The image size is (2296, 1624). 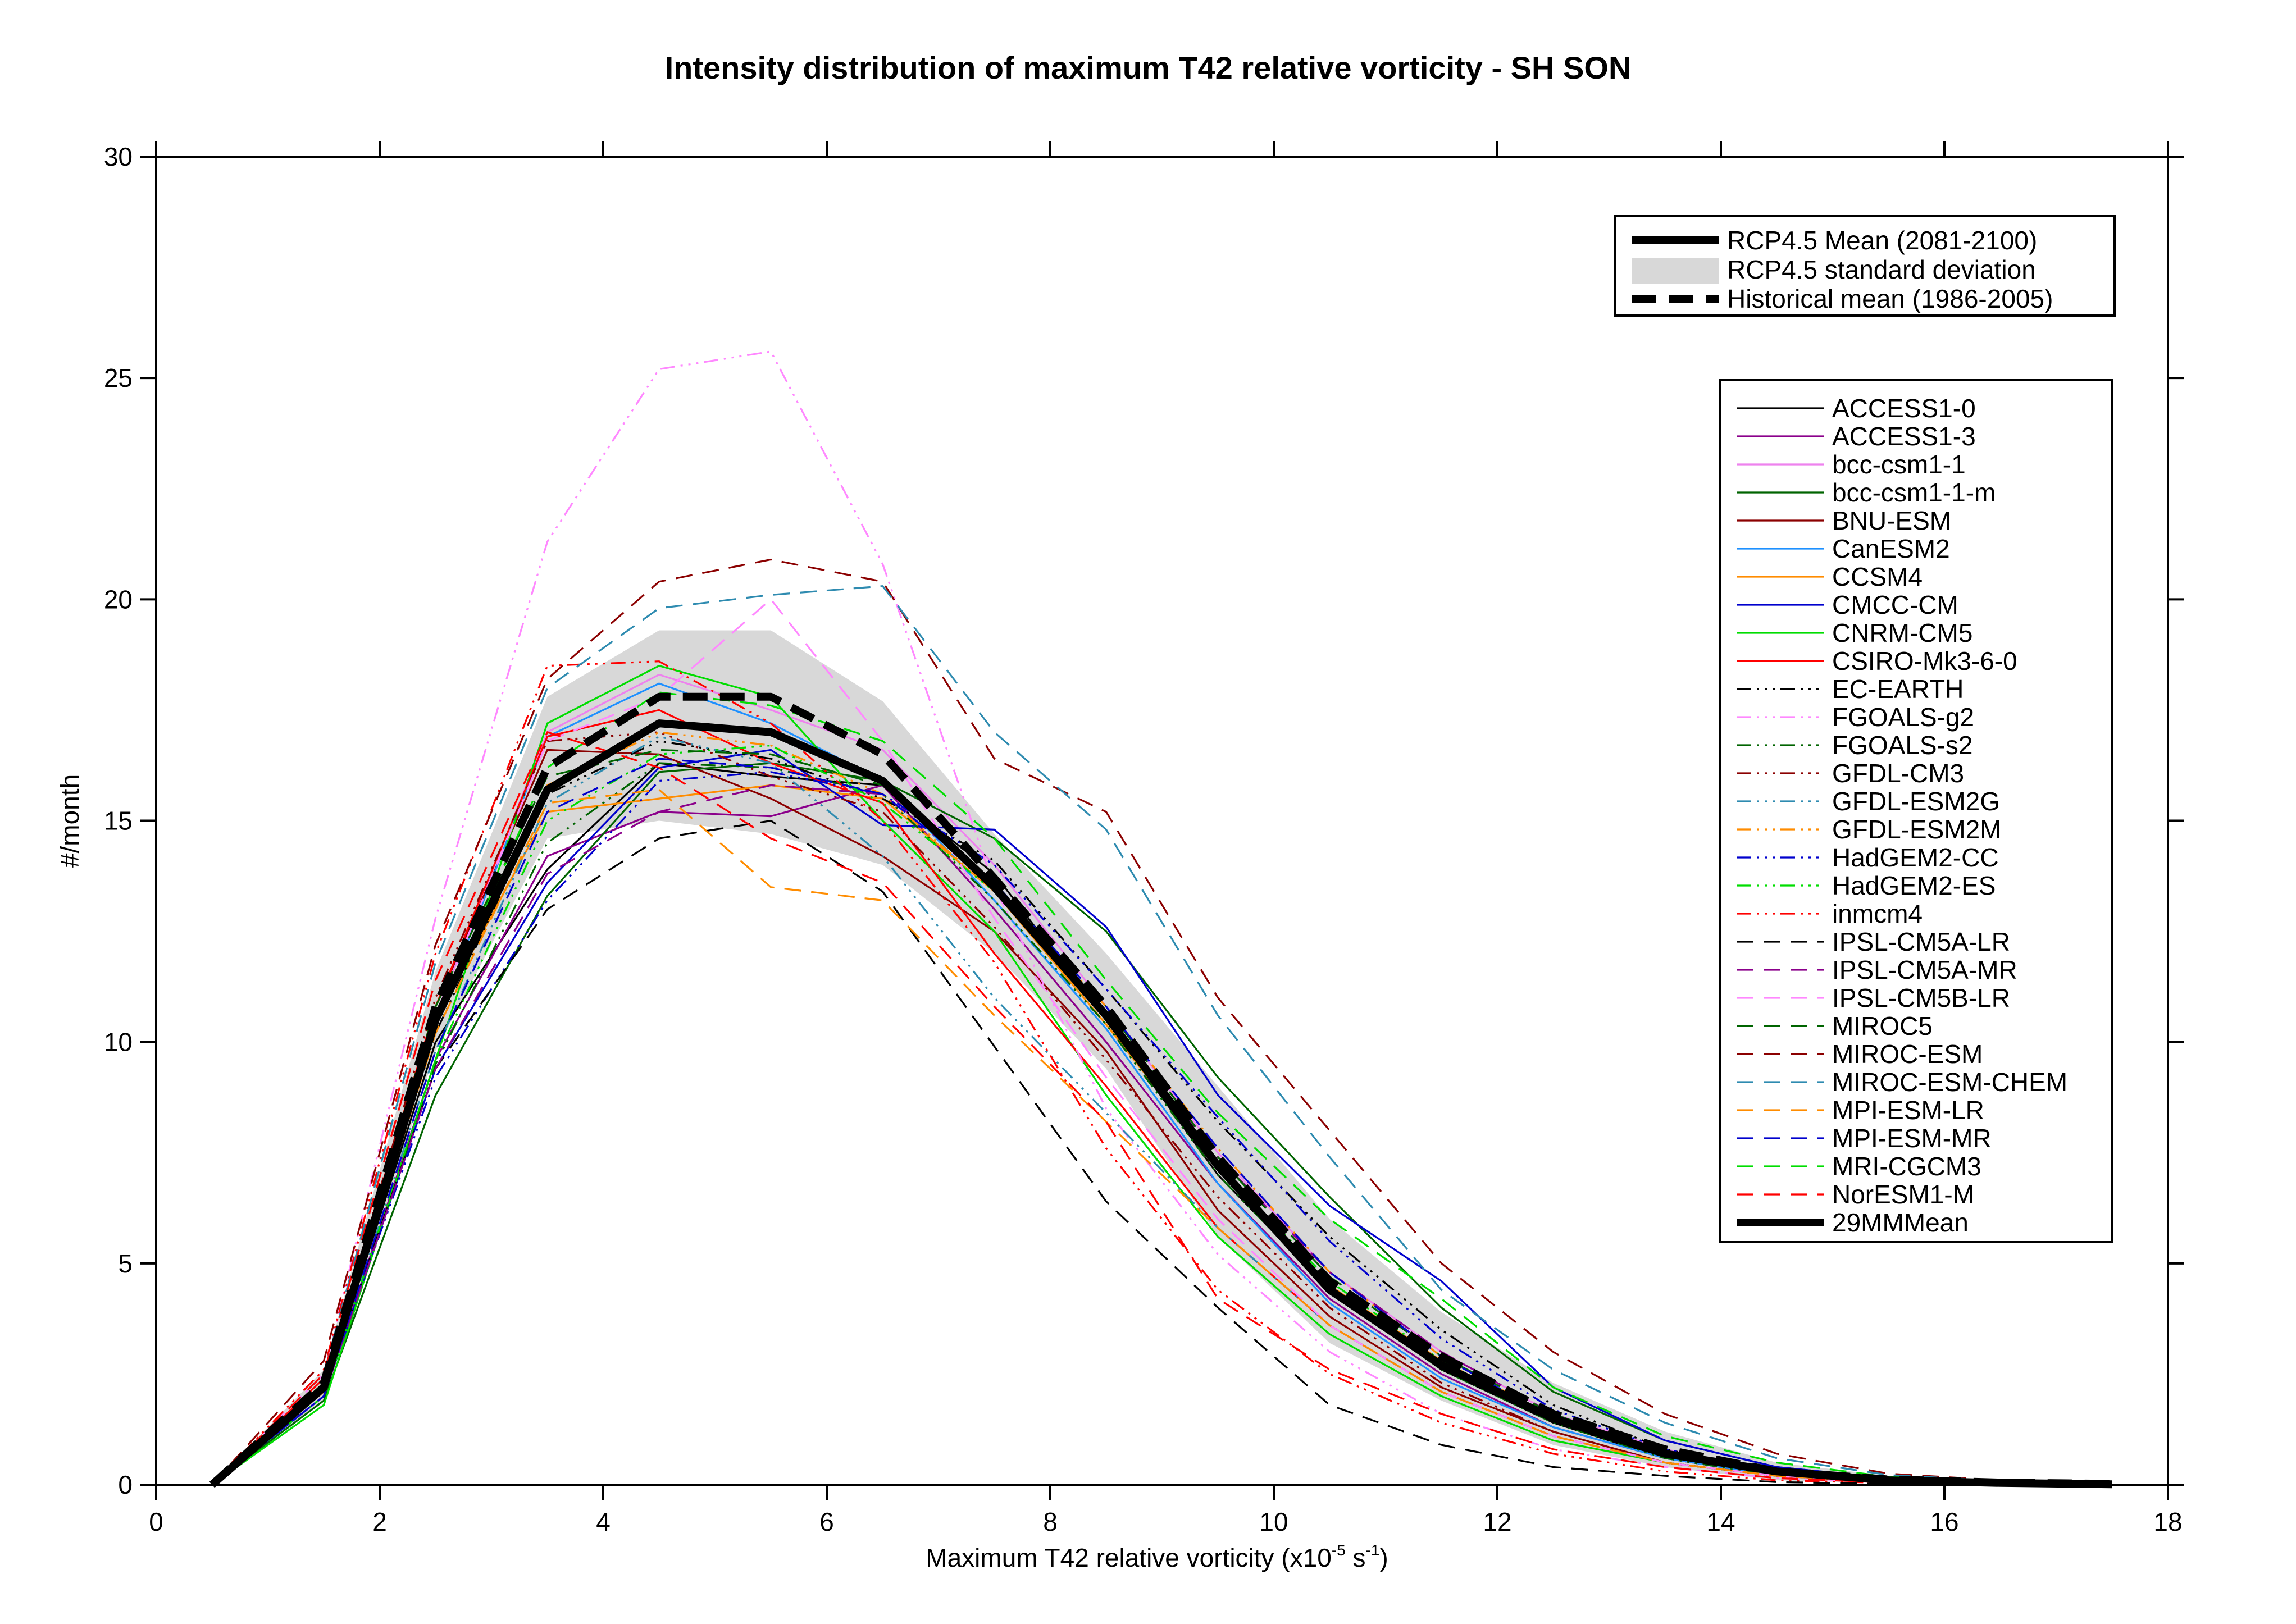 What do you see at coordinates (1901, 1222) in the screenshot?
I see `legend-label-29mmmean: 29MMMean` at bounding box center [1901, 1222].